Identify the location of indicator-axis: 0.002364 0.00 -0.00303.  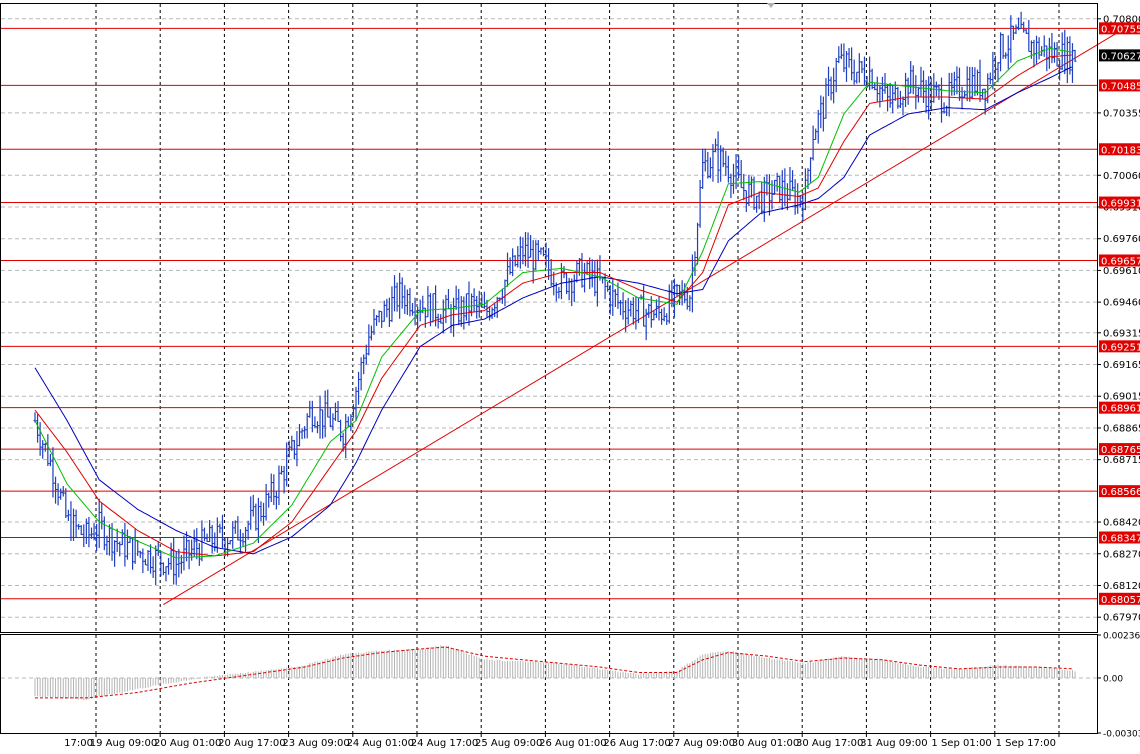
(1118, 686).